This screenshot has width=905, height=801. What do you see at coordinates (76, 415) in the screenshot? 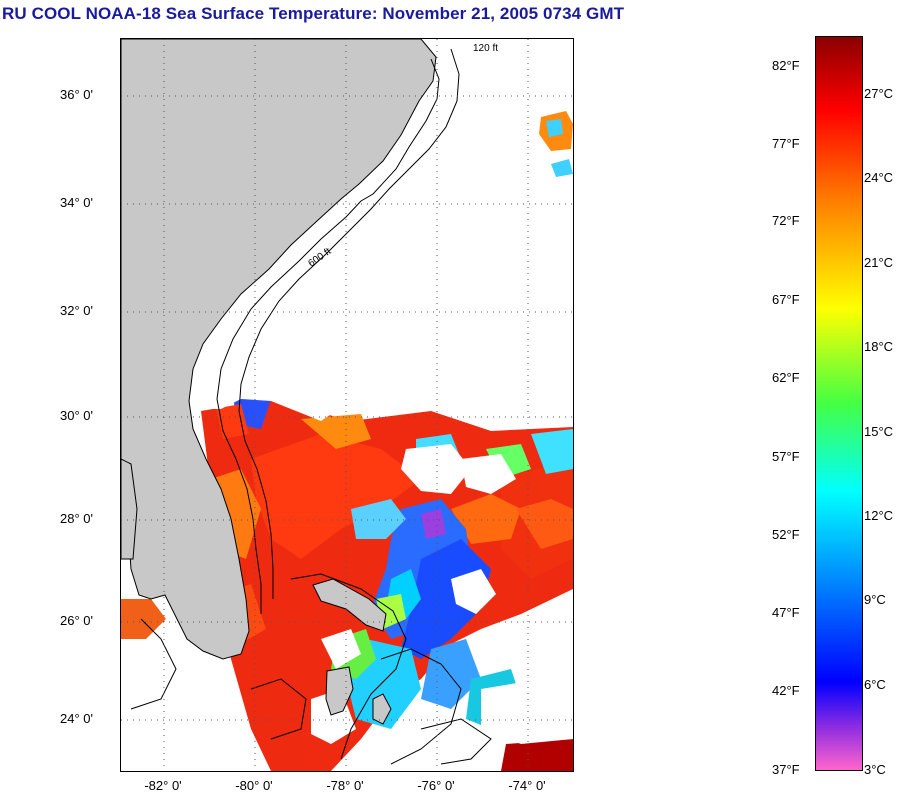
I see `lat-label-30: 30° 0'` at bounding box center [76, 415].